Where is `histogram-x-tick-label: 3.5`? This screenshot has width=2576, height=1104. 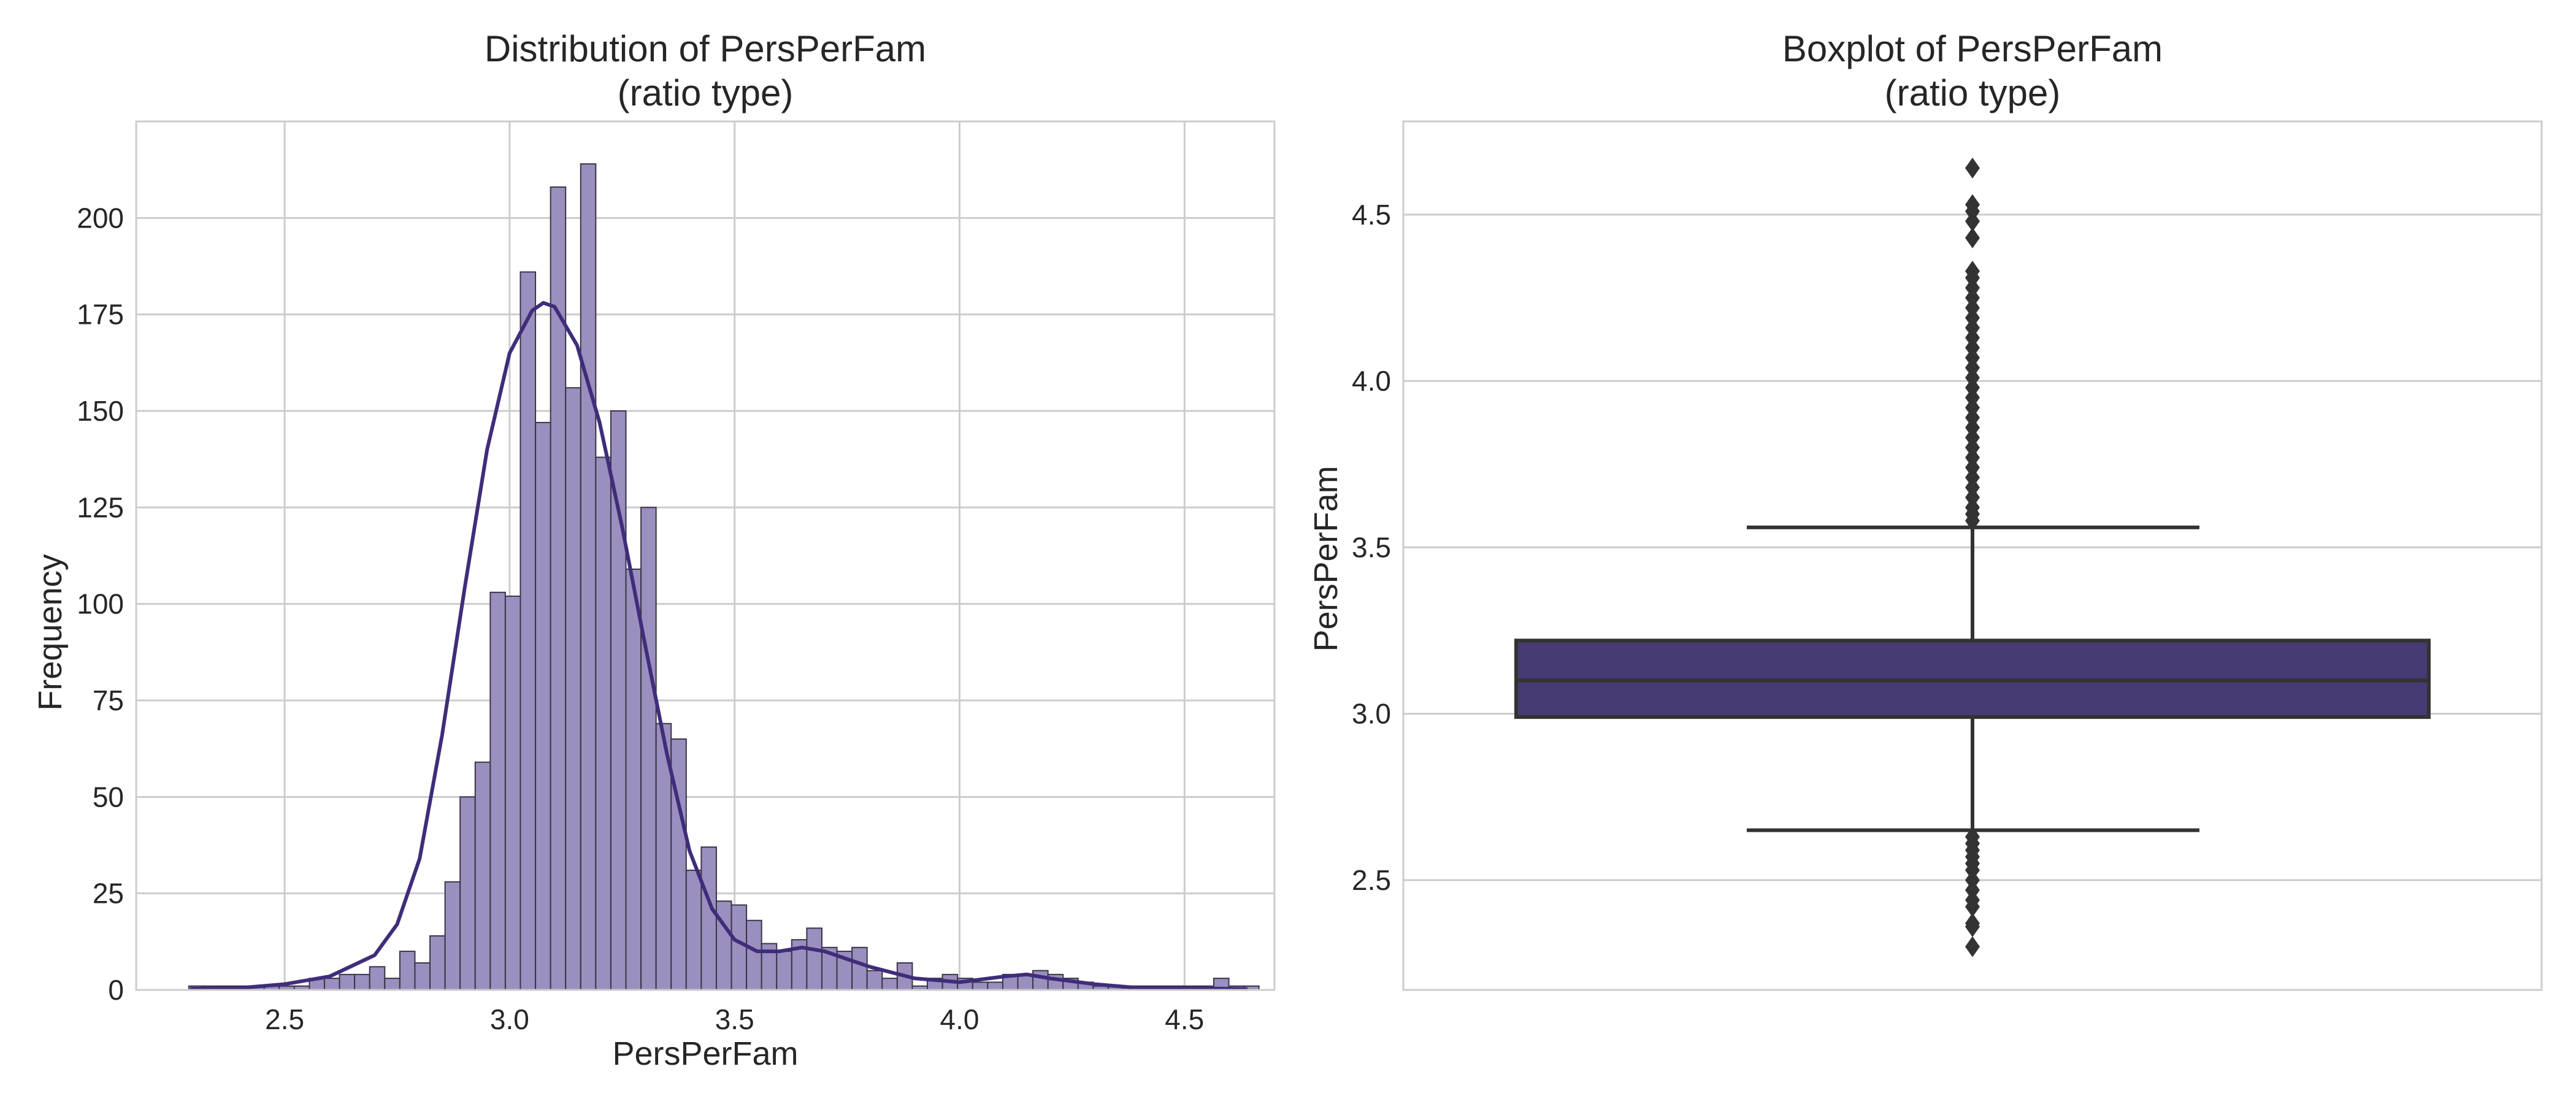 histogram-x-tick-label: 3.5 is located at coordinates (734, 1019).